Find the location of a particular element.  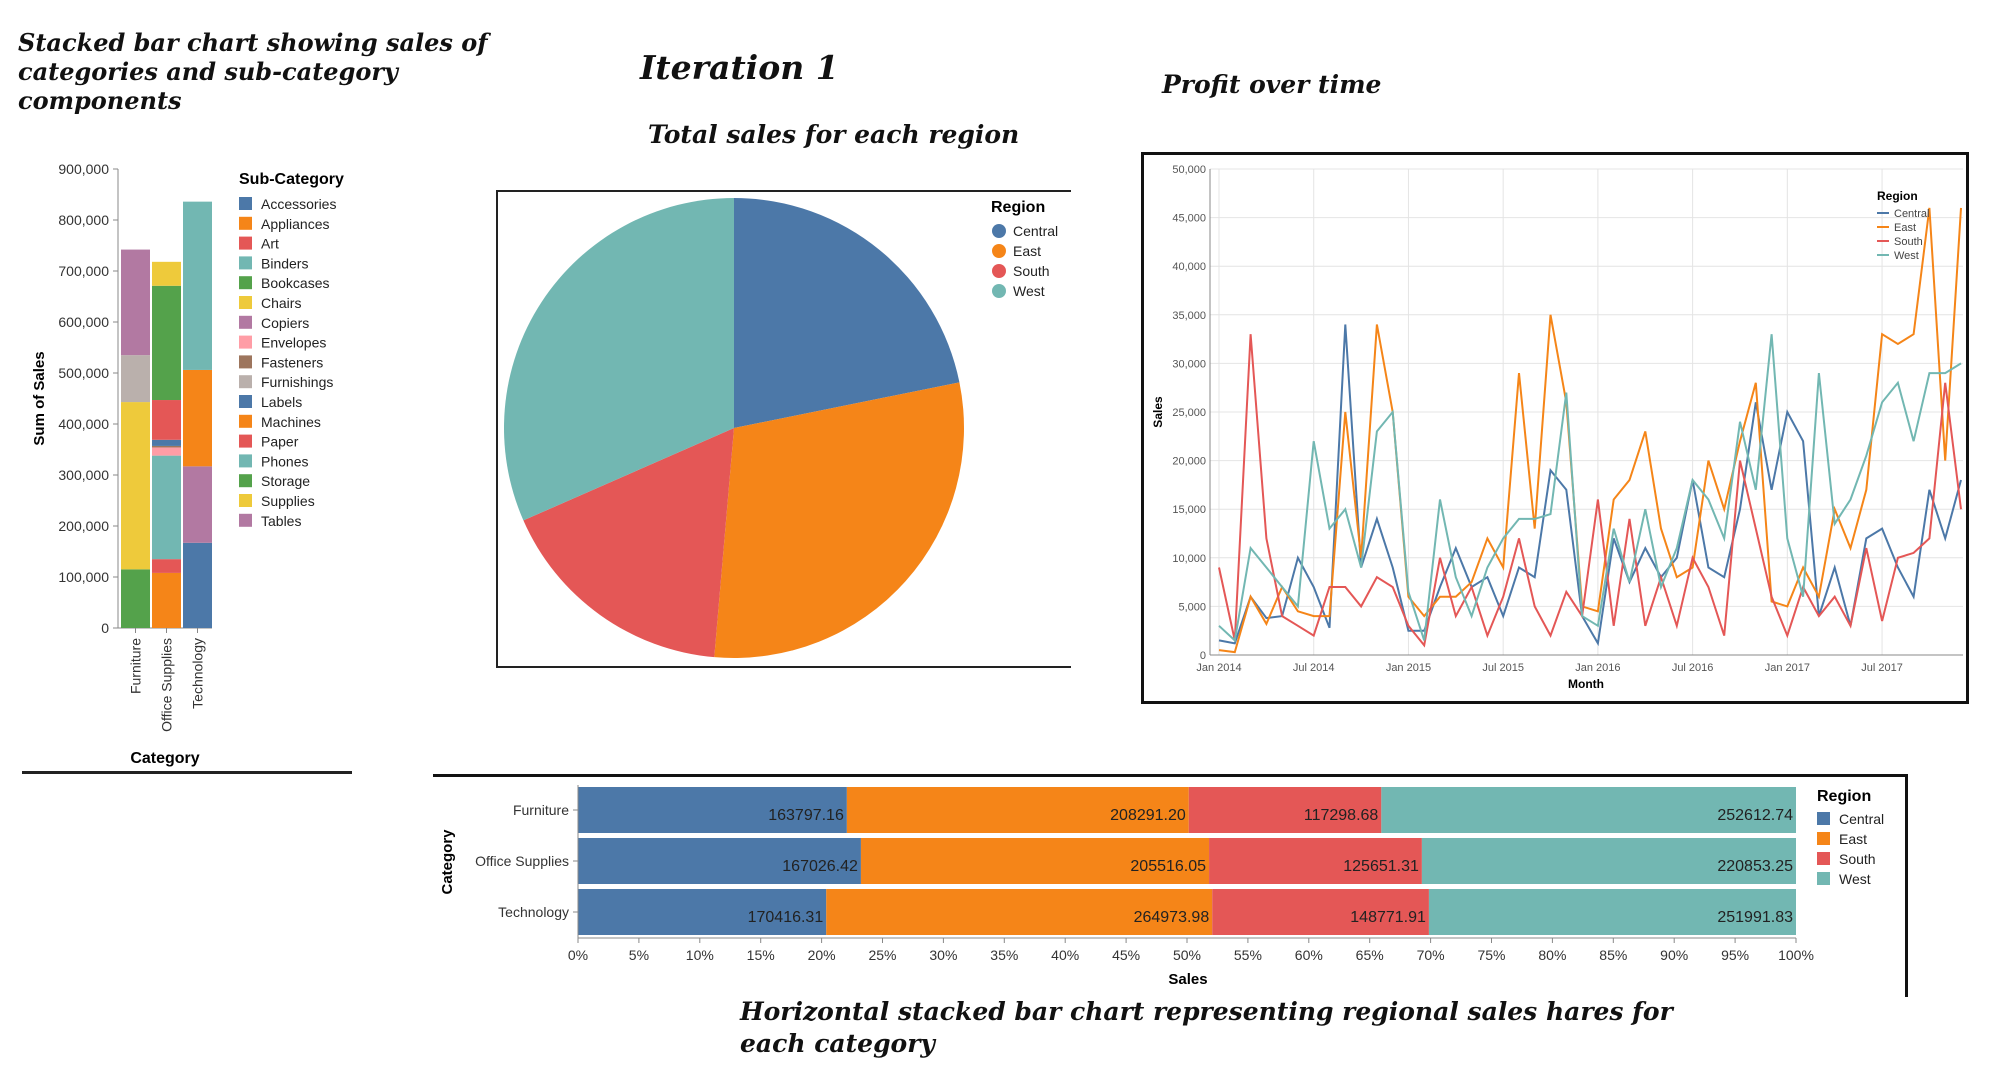

x-tick-label: 100% is located at coordinates (1796, 955).